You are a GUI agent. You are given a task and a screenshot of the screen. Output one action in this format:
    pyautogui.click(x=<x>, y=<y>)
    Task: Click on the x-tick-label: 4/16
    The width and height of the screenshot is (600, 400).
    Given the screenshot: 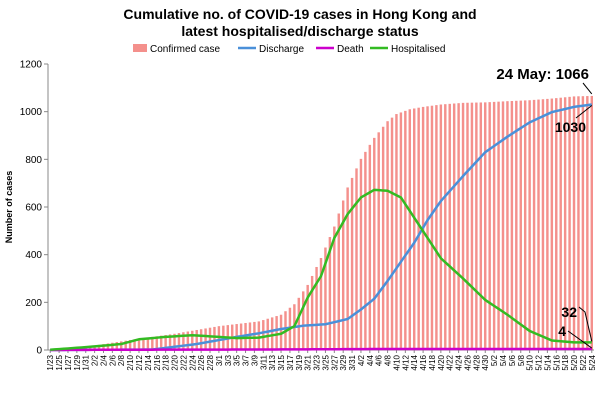 What is the action you would take?
    pyautogui.click(x=423, y=362)
    